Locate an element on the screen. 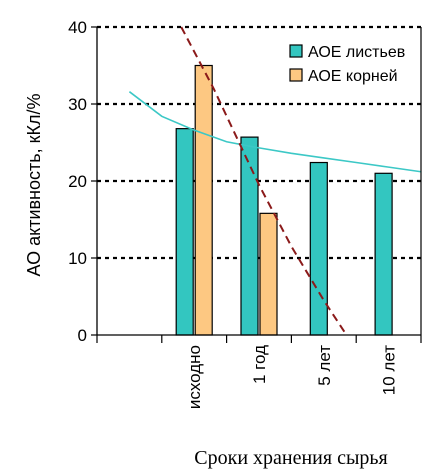 The height and width of the screenshot is (470, 430). legend-label: АОЕ листьев is located at coordinates (356, 52).